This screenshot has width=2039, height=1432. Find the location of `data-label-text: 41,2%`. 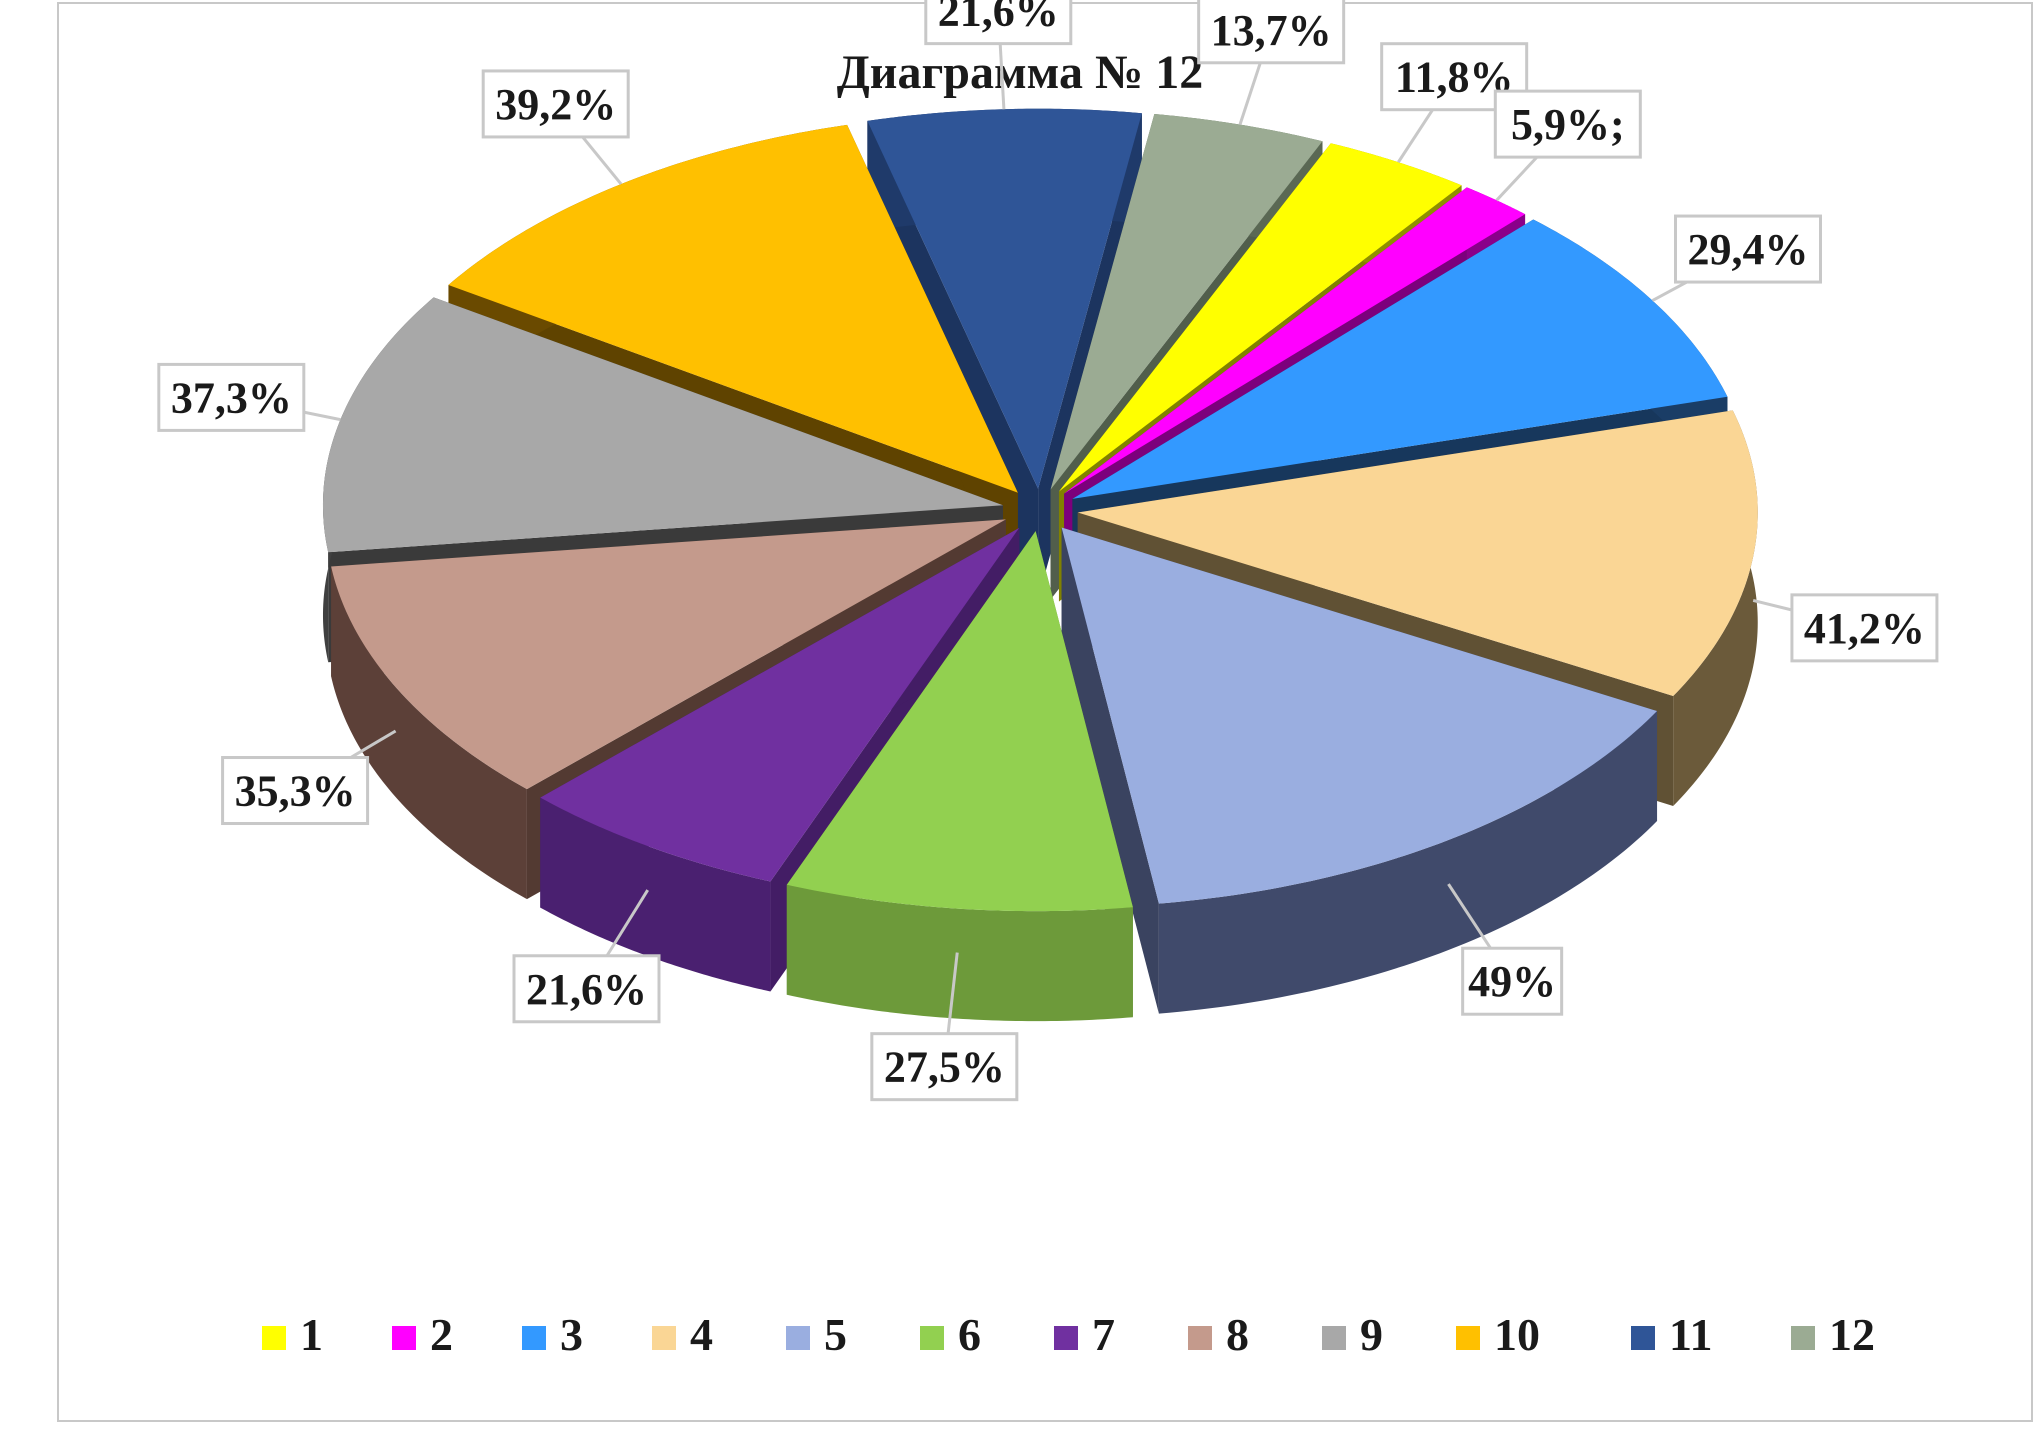

data-label-text: 41,2% is located at coordinates (1864, 628).